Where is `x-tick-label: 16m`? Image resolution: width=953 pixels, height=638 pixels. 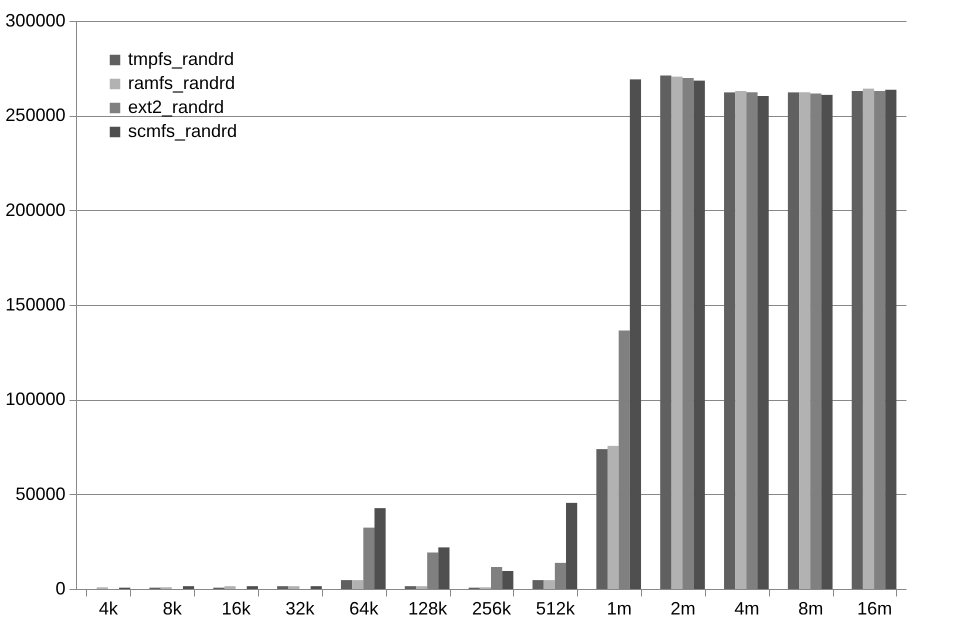 x-tick-label: 16m is located at coordinates (874, 608).